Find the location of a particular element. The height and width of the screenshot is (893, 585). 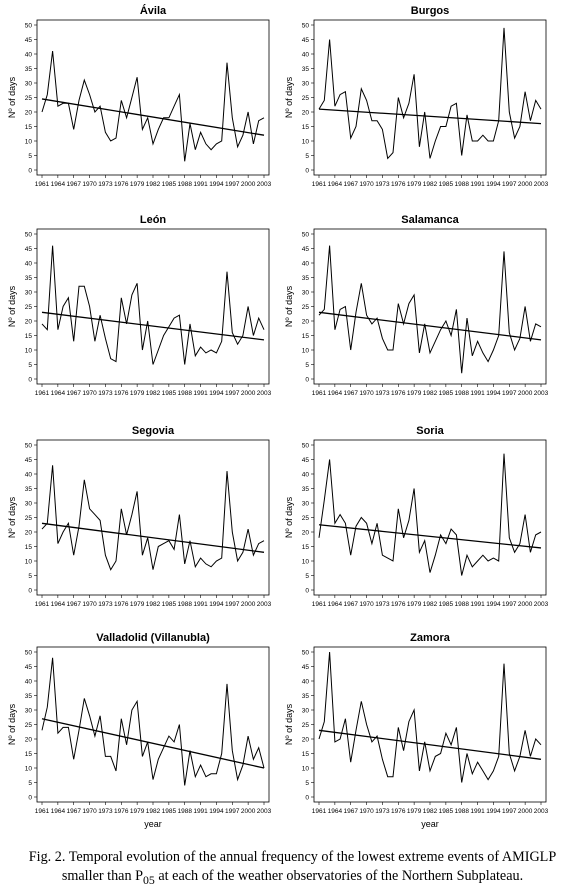

caption-subscript: 05 is located at coordinates (149, 879).